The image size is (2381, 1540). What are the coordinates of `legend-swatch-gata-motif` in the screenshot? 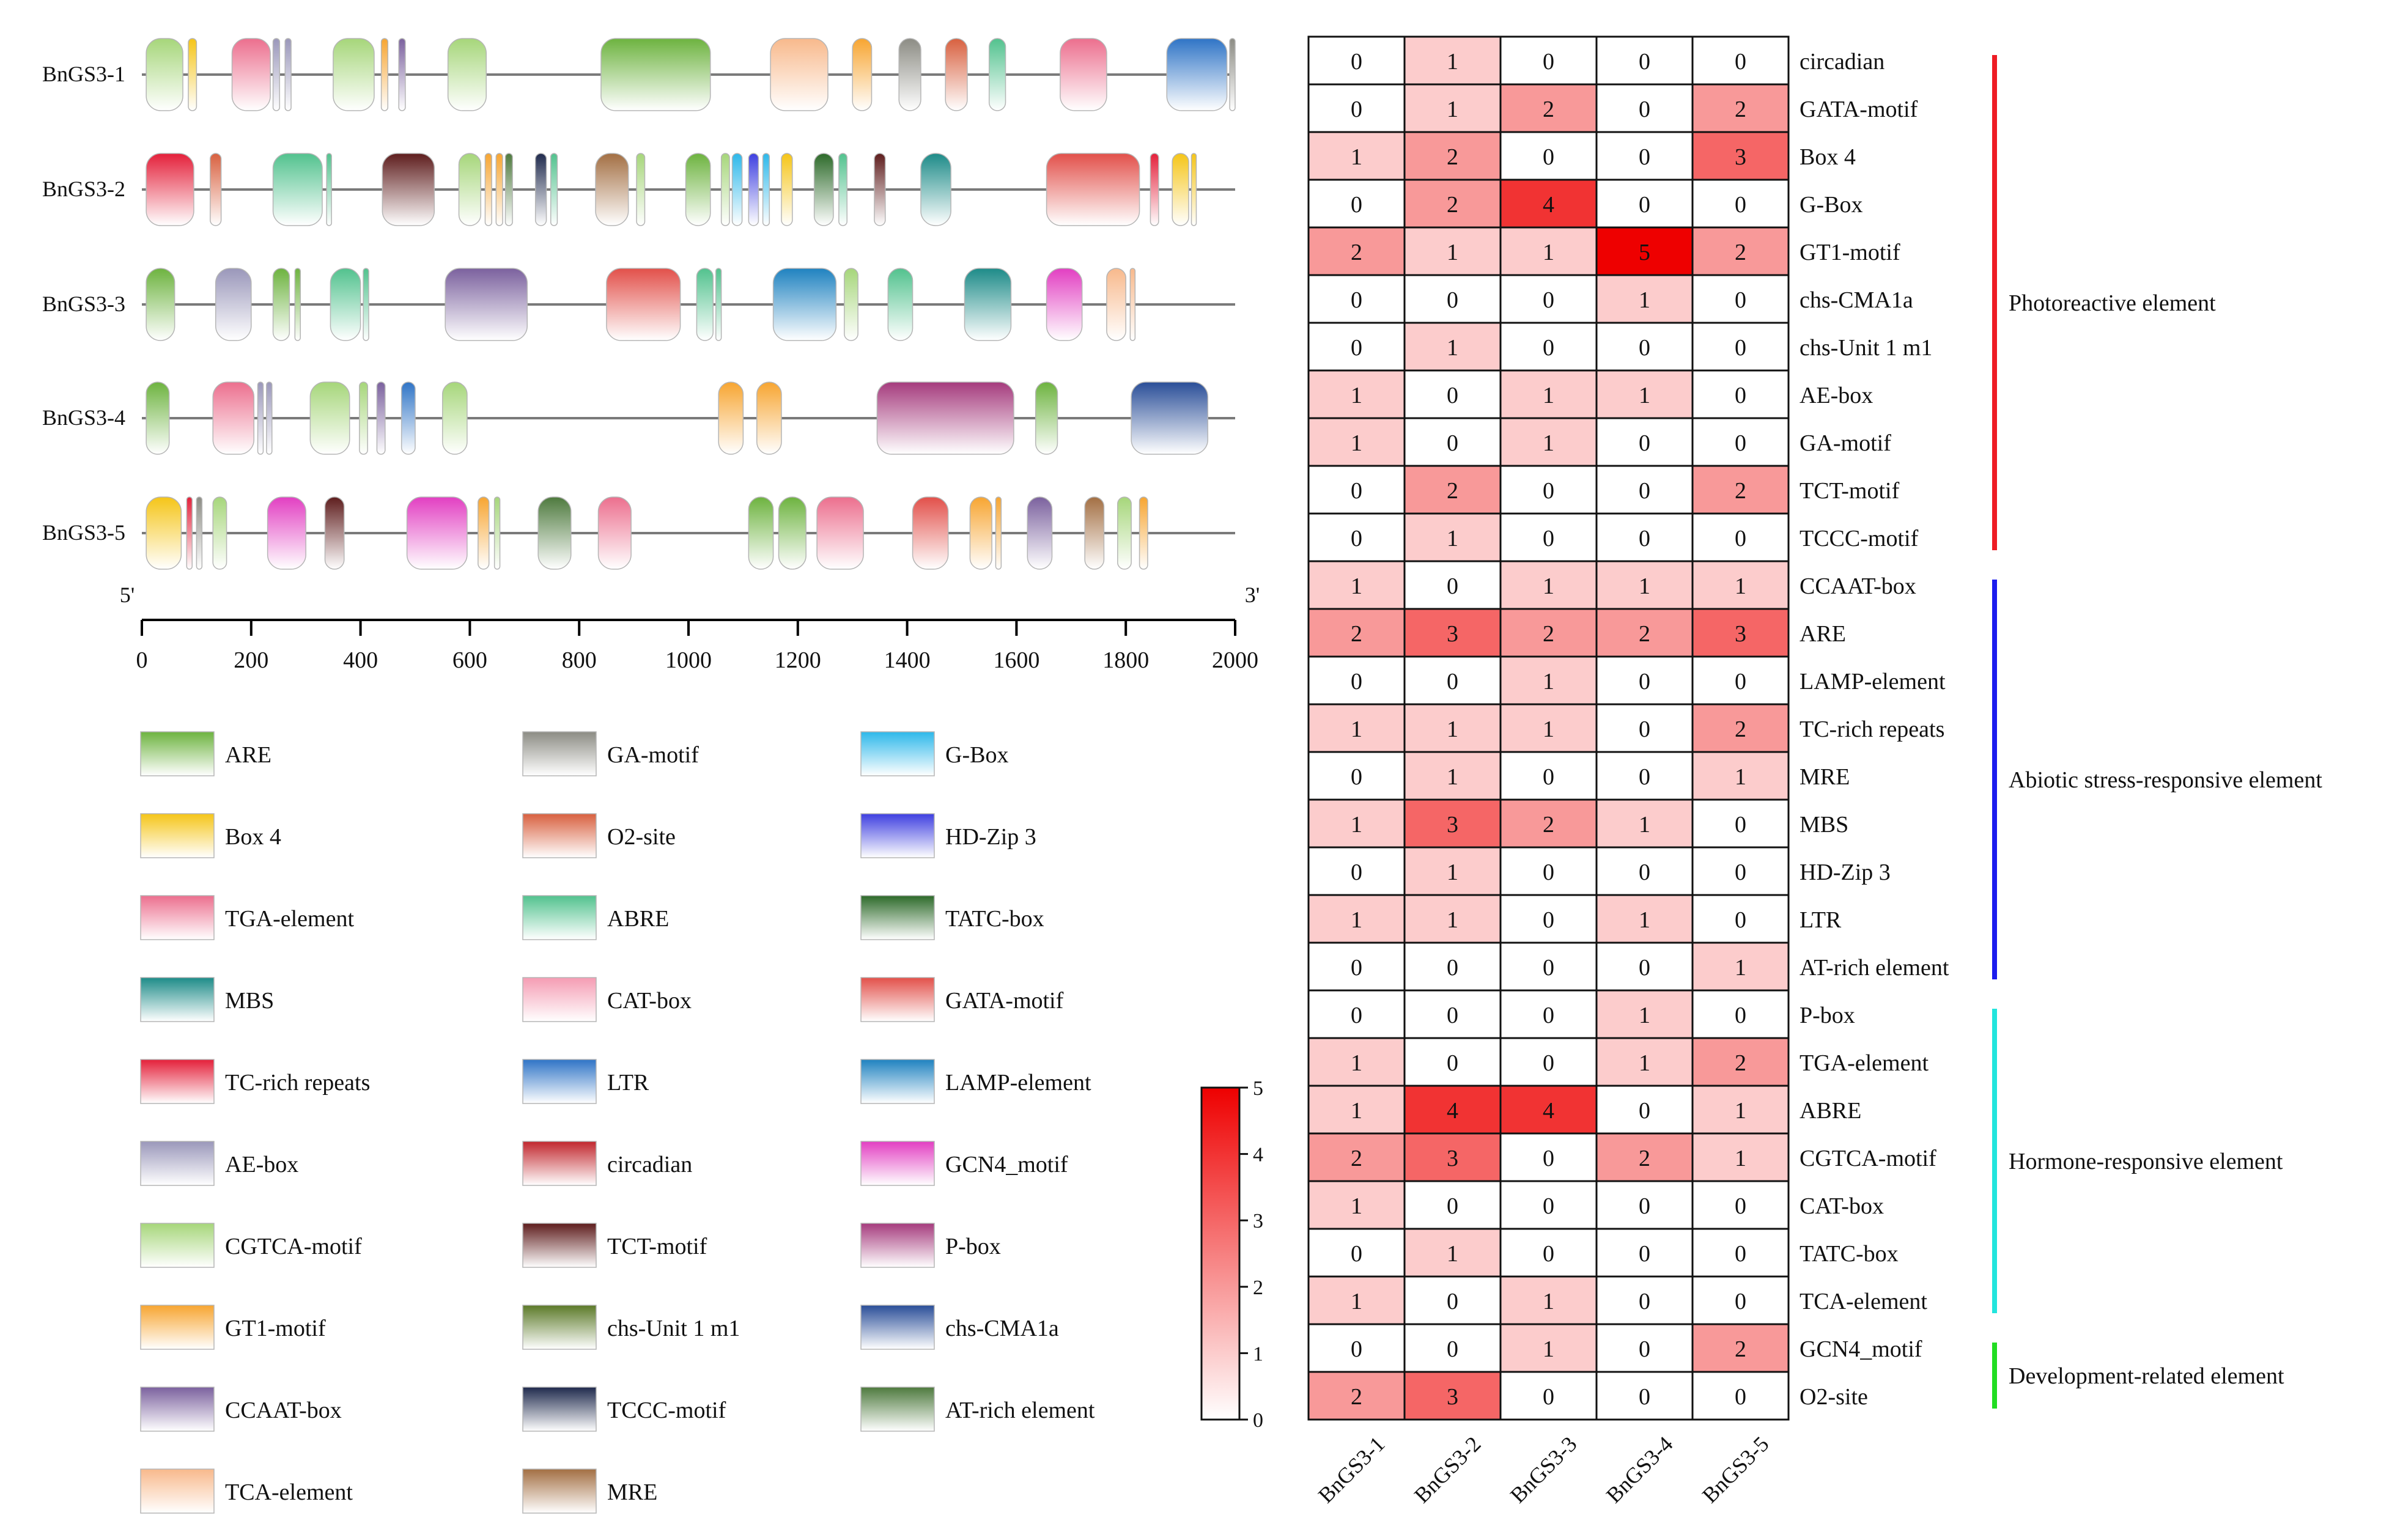 It's located at (897, 999).